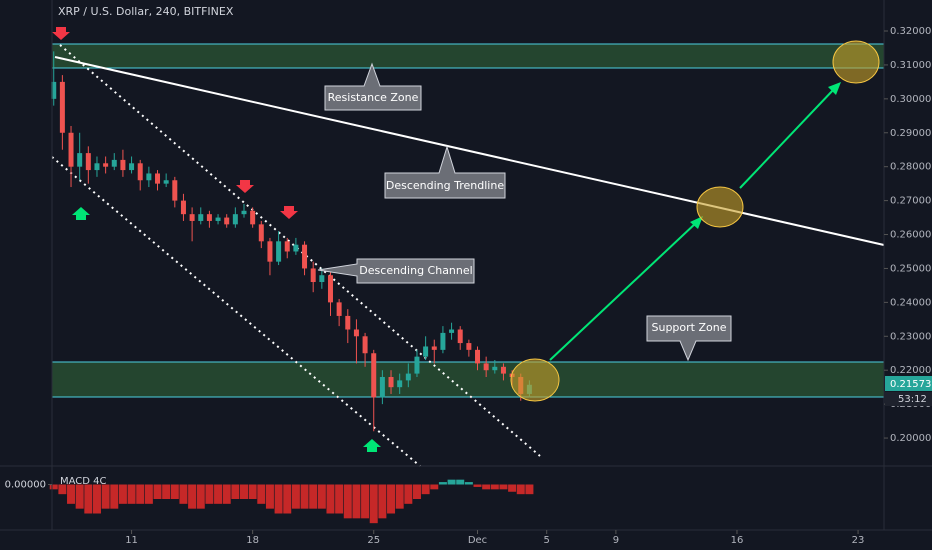  Describe the element at coordinates (61, 33) in the screenshot. I see `down-arrow` at that location.